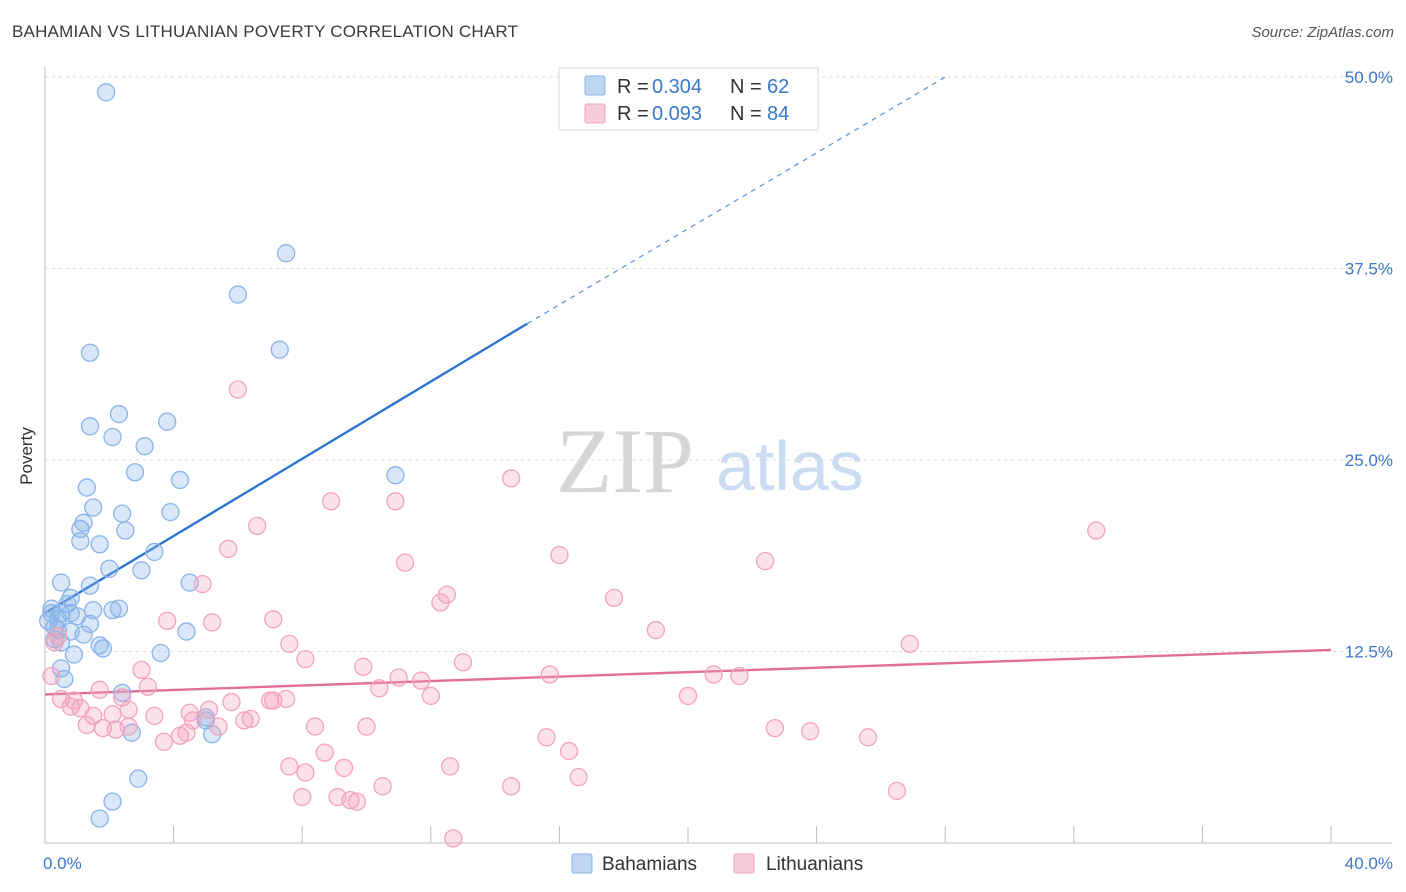 The image size is (1406, 892). Describe the element at coordinates (1369, 269) in the screenshot. I see `y-tick-label: 37.5%` at that location.